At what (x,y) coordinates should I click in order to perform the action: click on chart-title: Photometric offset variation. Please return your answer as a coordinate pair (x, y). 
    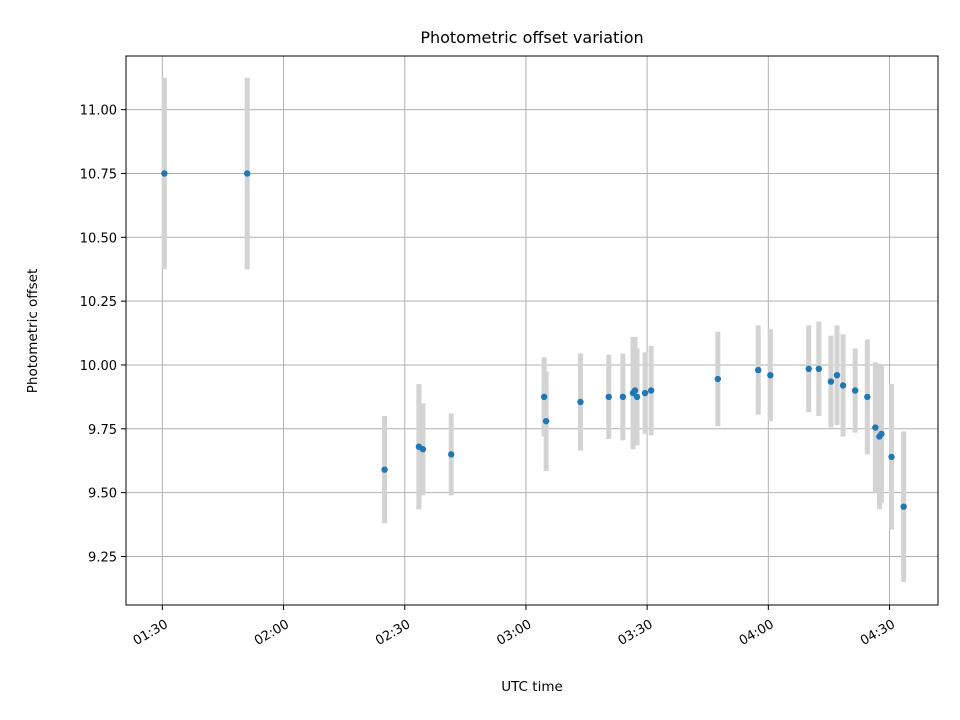
    Looking at the image, I should click on (531, 37).